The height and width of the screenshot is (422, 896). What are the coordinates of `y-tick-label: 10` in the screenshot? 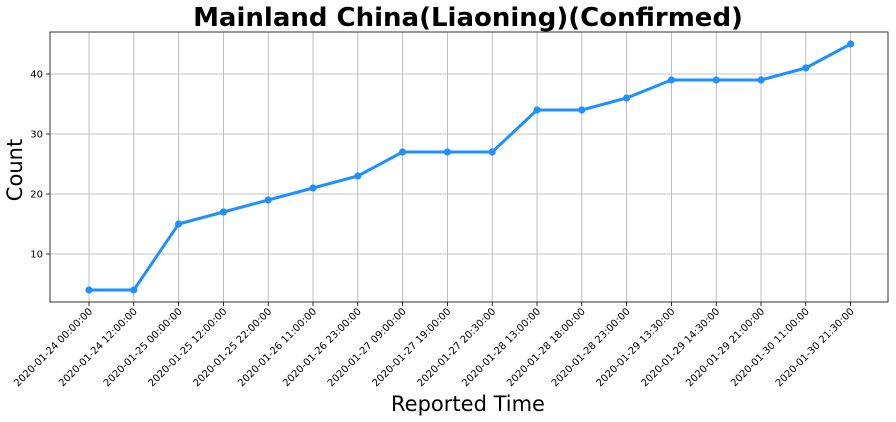 It's located at (36, 255).